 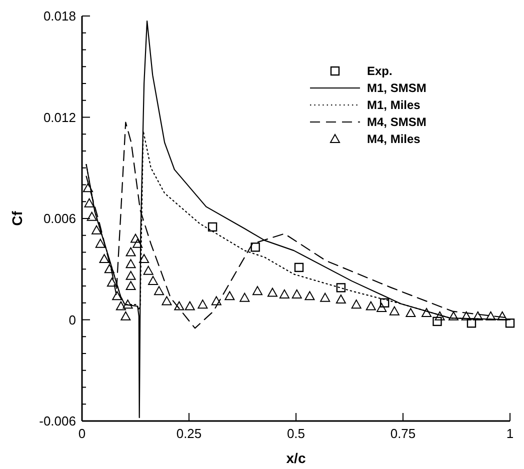 I want to click on y-tick-label: 0.012, so click(x=59, y=117).